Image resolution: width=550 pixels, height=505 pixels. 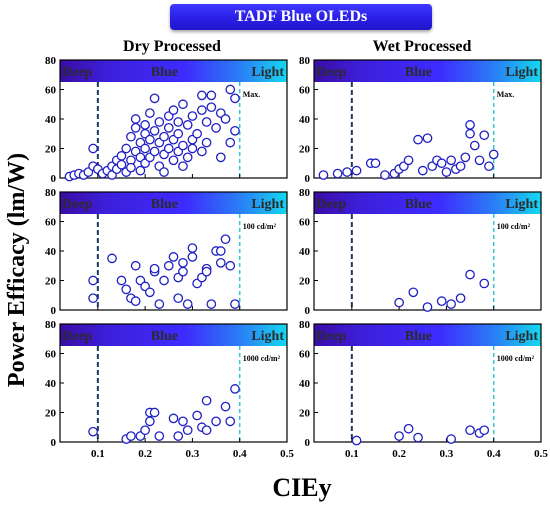 I want to click on x-tick-label: 0.2, so click(x=399, y=454).